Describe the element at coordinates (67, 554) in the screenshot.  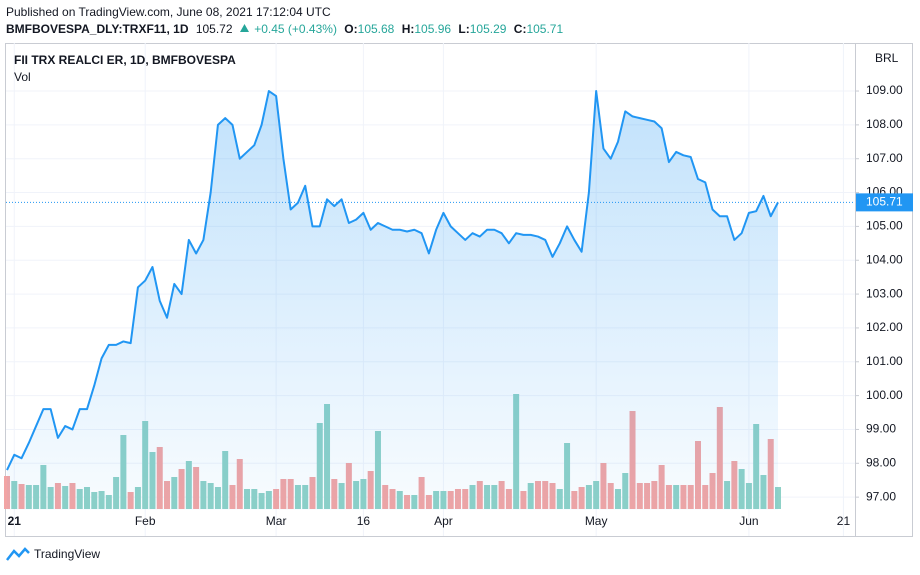
I see `brand: TradingView` at that location.